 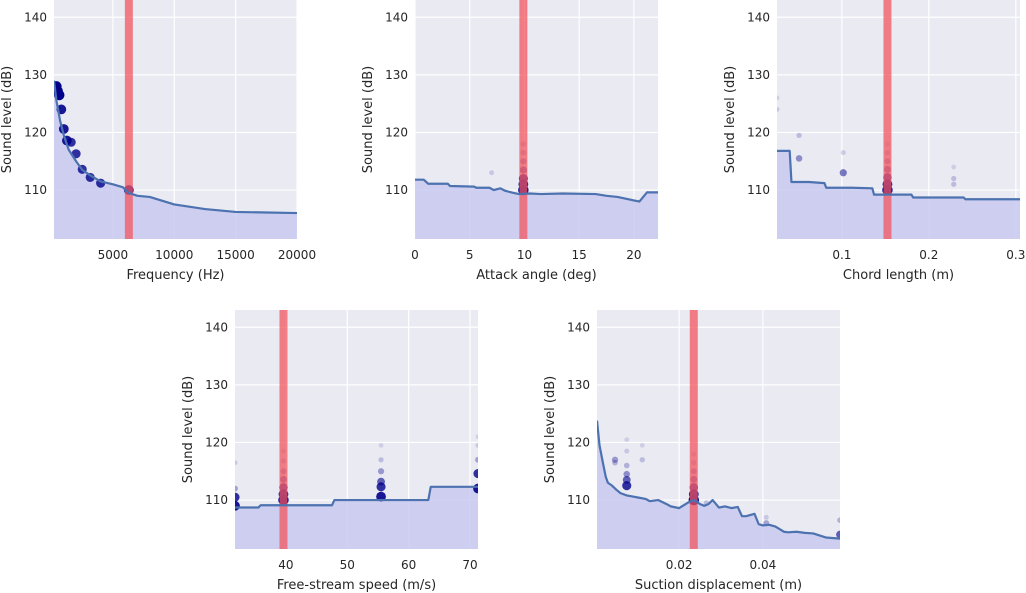 I want to click on x-tick-label: 0.3, so click(x=1015, y=255).